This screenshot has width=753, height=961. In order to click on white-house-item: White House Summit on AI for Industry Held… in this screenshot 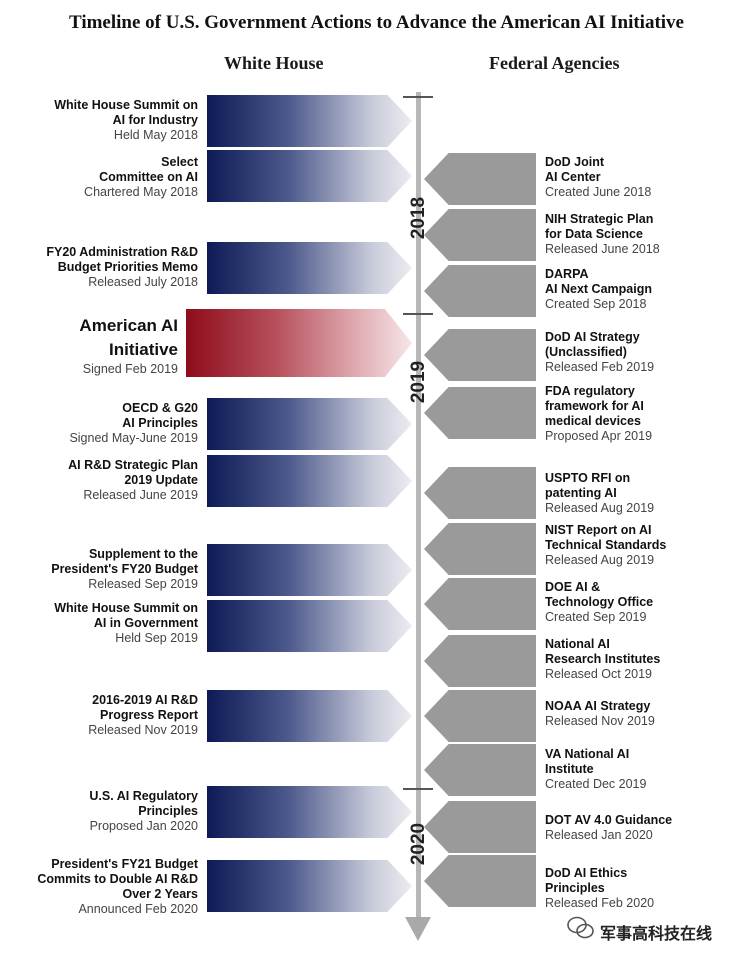, I will do `click(126, 120)`.